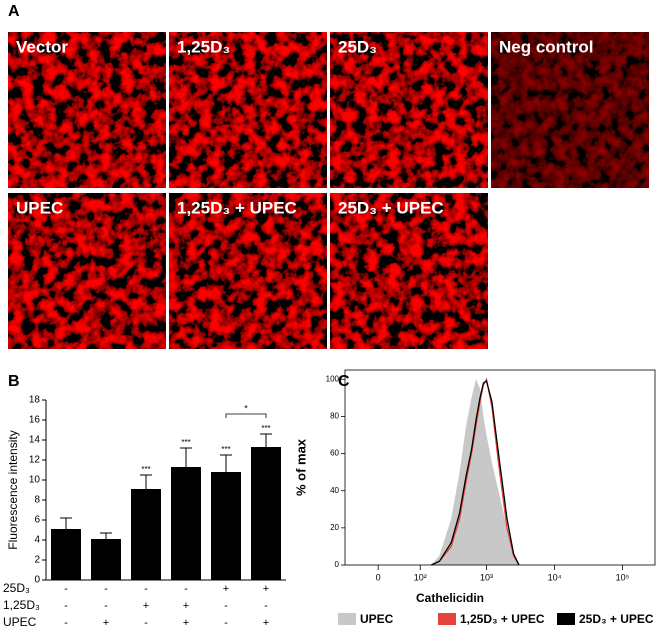 The height and width of the screenshot is (637, 661). Describe the element at coordinates (378, 577) in the screenshot. I see `x-tick-label: 0` at that location.